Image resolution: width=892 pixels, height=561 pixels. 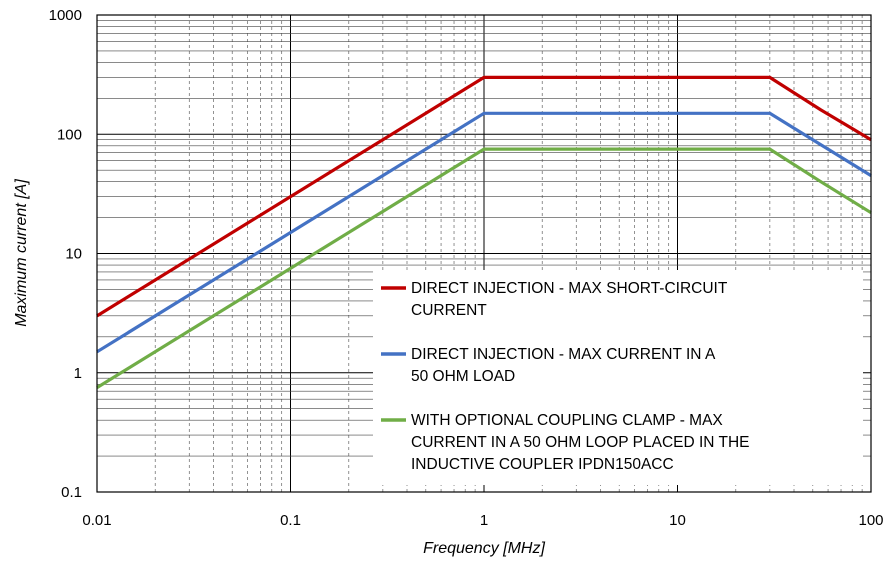 What do you see at coordinates (69, 134) in the screenshot?
I see `y-tick-label: 100` at bounding box center [69, 134].